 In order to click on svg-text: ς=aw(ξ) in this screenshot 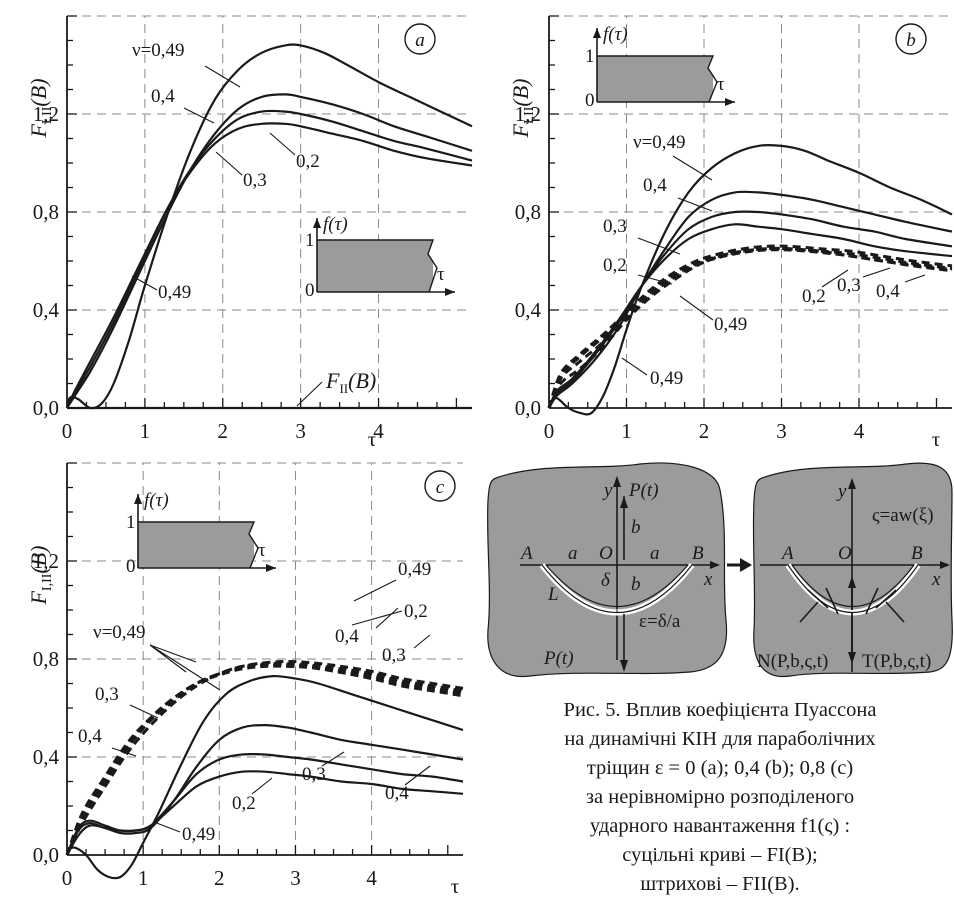, I will do `click(903, 515)`.